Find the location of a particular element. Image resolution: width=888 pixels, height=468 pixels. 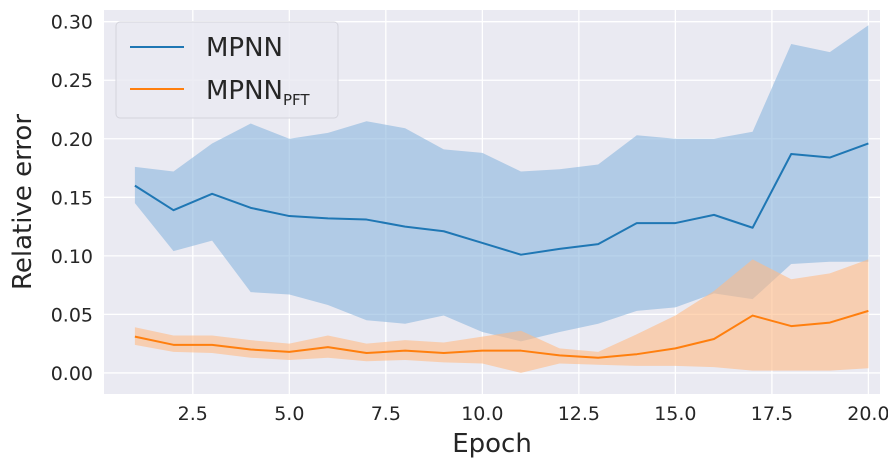

x-tick-label: 5.0 is located at coordinates (289, 414).